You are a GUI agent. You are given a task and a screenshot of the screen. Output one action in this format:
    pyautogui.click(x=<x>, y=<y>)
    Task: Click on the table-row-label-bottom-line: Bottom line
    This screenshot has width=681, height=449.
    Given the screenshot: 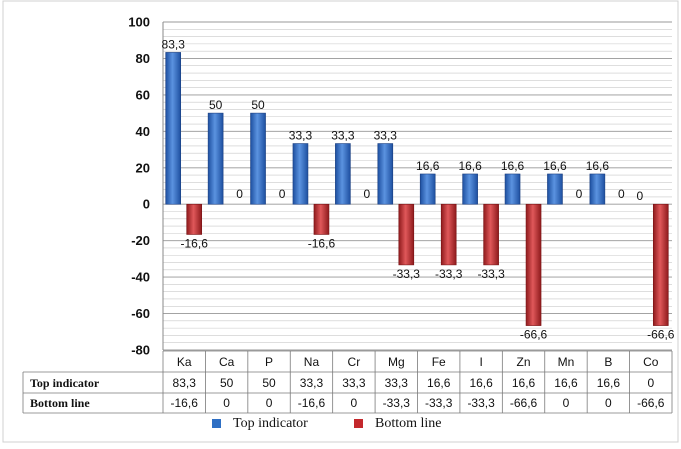 What is the action you would take?
    pyautogui.click(x=60, y=403)
    